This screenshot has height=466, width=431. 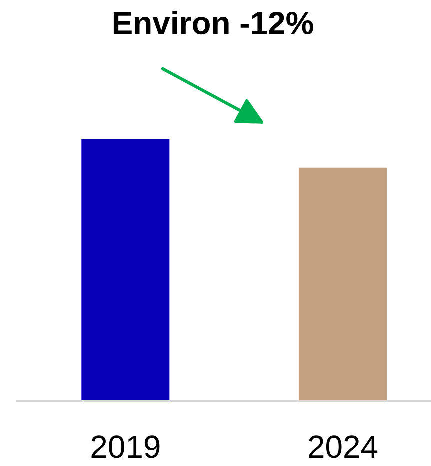 What do you see at coordinates (343, 447) in the screenshot?
I see `x-tick-label: 2024` at bounding box center [343, 447].